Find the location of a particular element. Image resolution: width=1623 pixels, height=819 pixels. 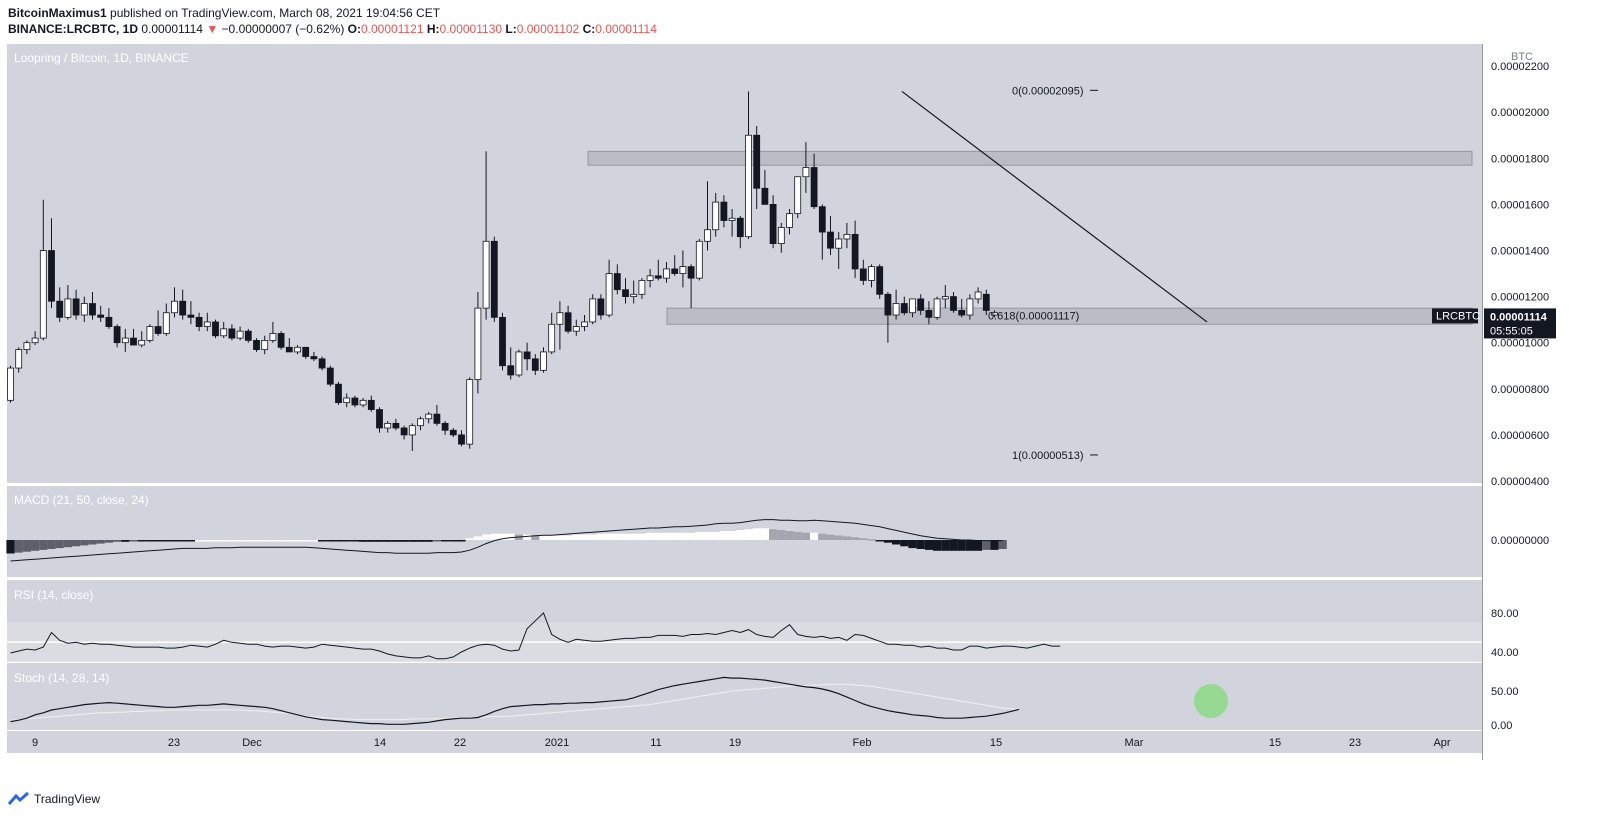

last-price-value: 0.00001114 is located at coordinates (1519, 317).